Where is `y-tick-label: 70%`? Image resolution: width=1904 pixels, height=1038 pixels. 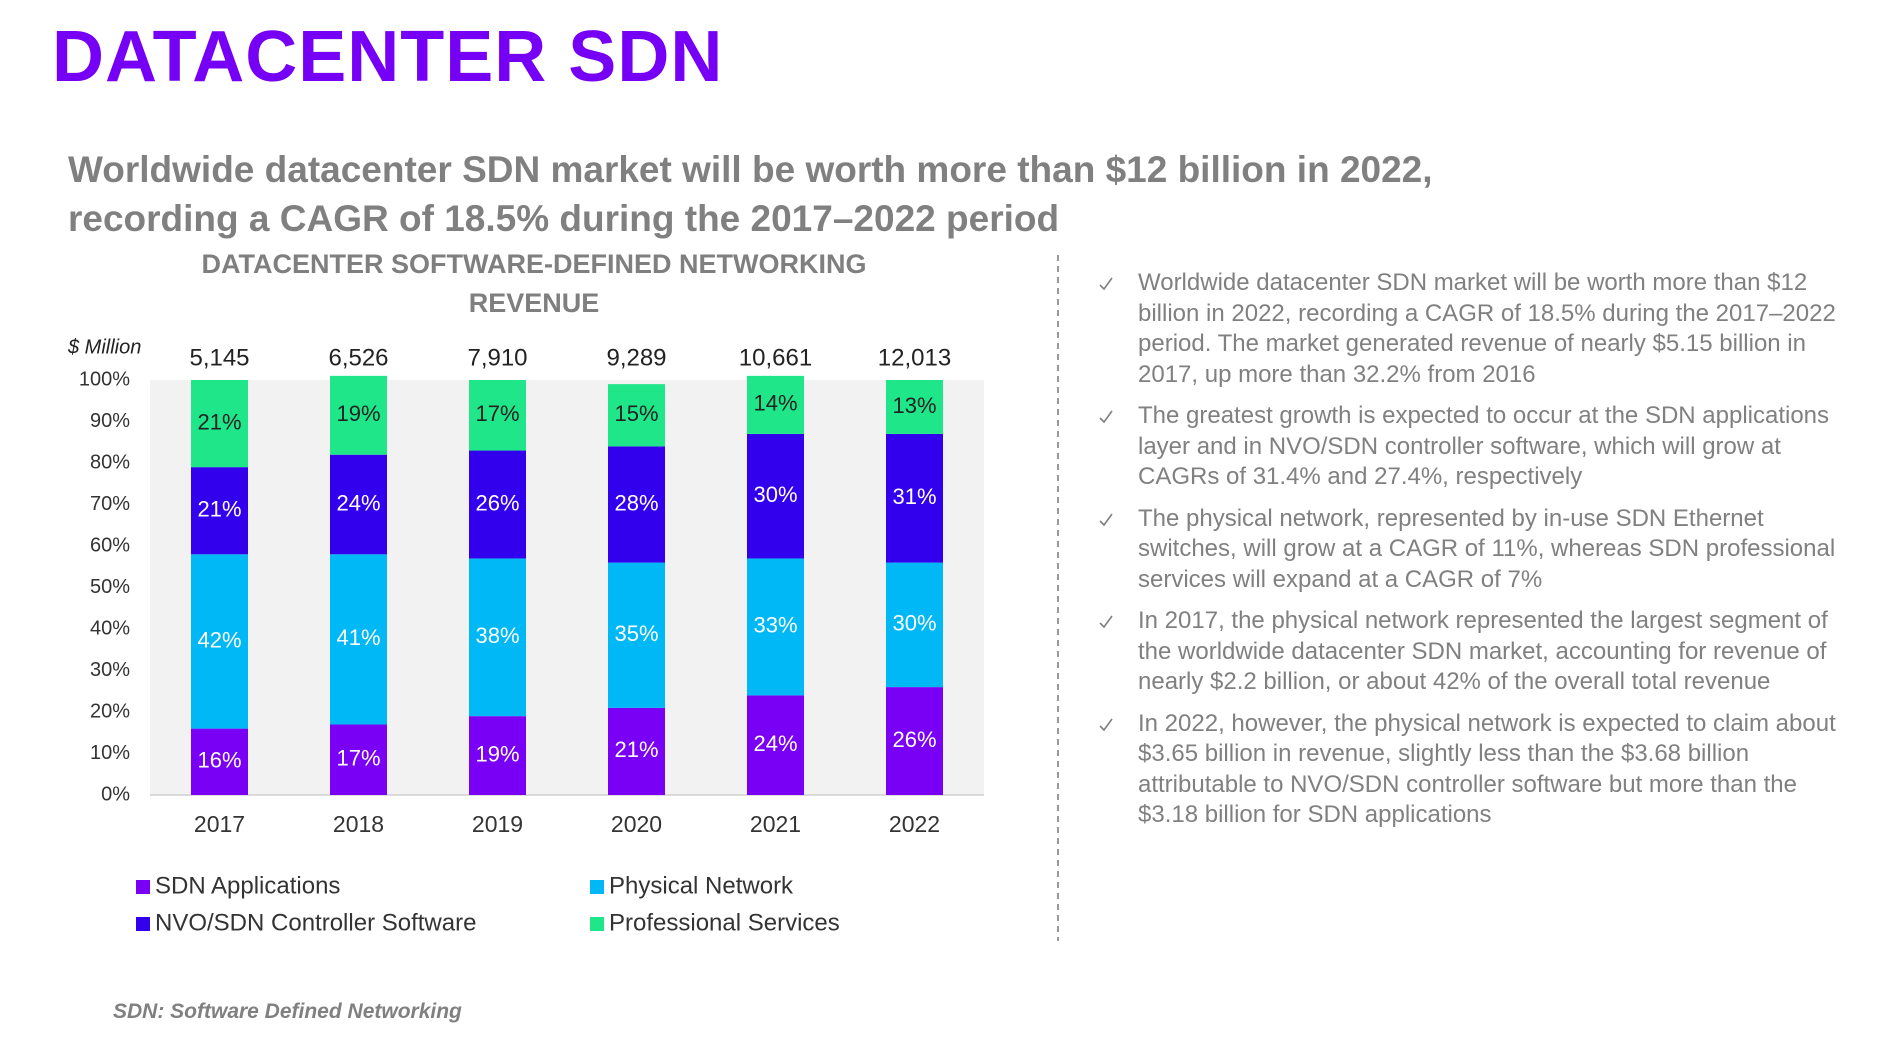
y-tick-label: 70% is located at coordinates (110, 504).